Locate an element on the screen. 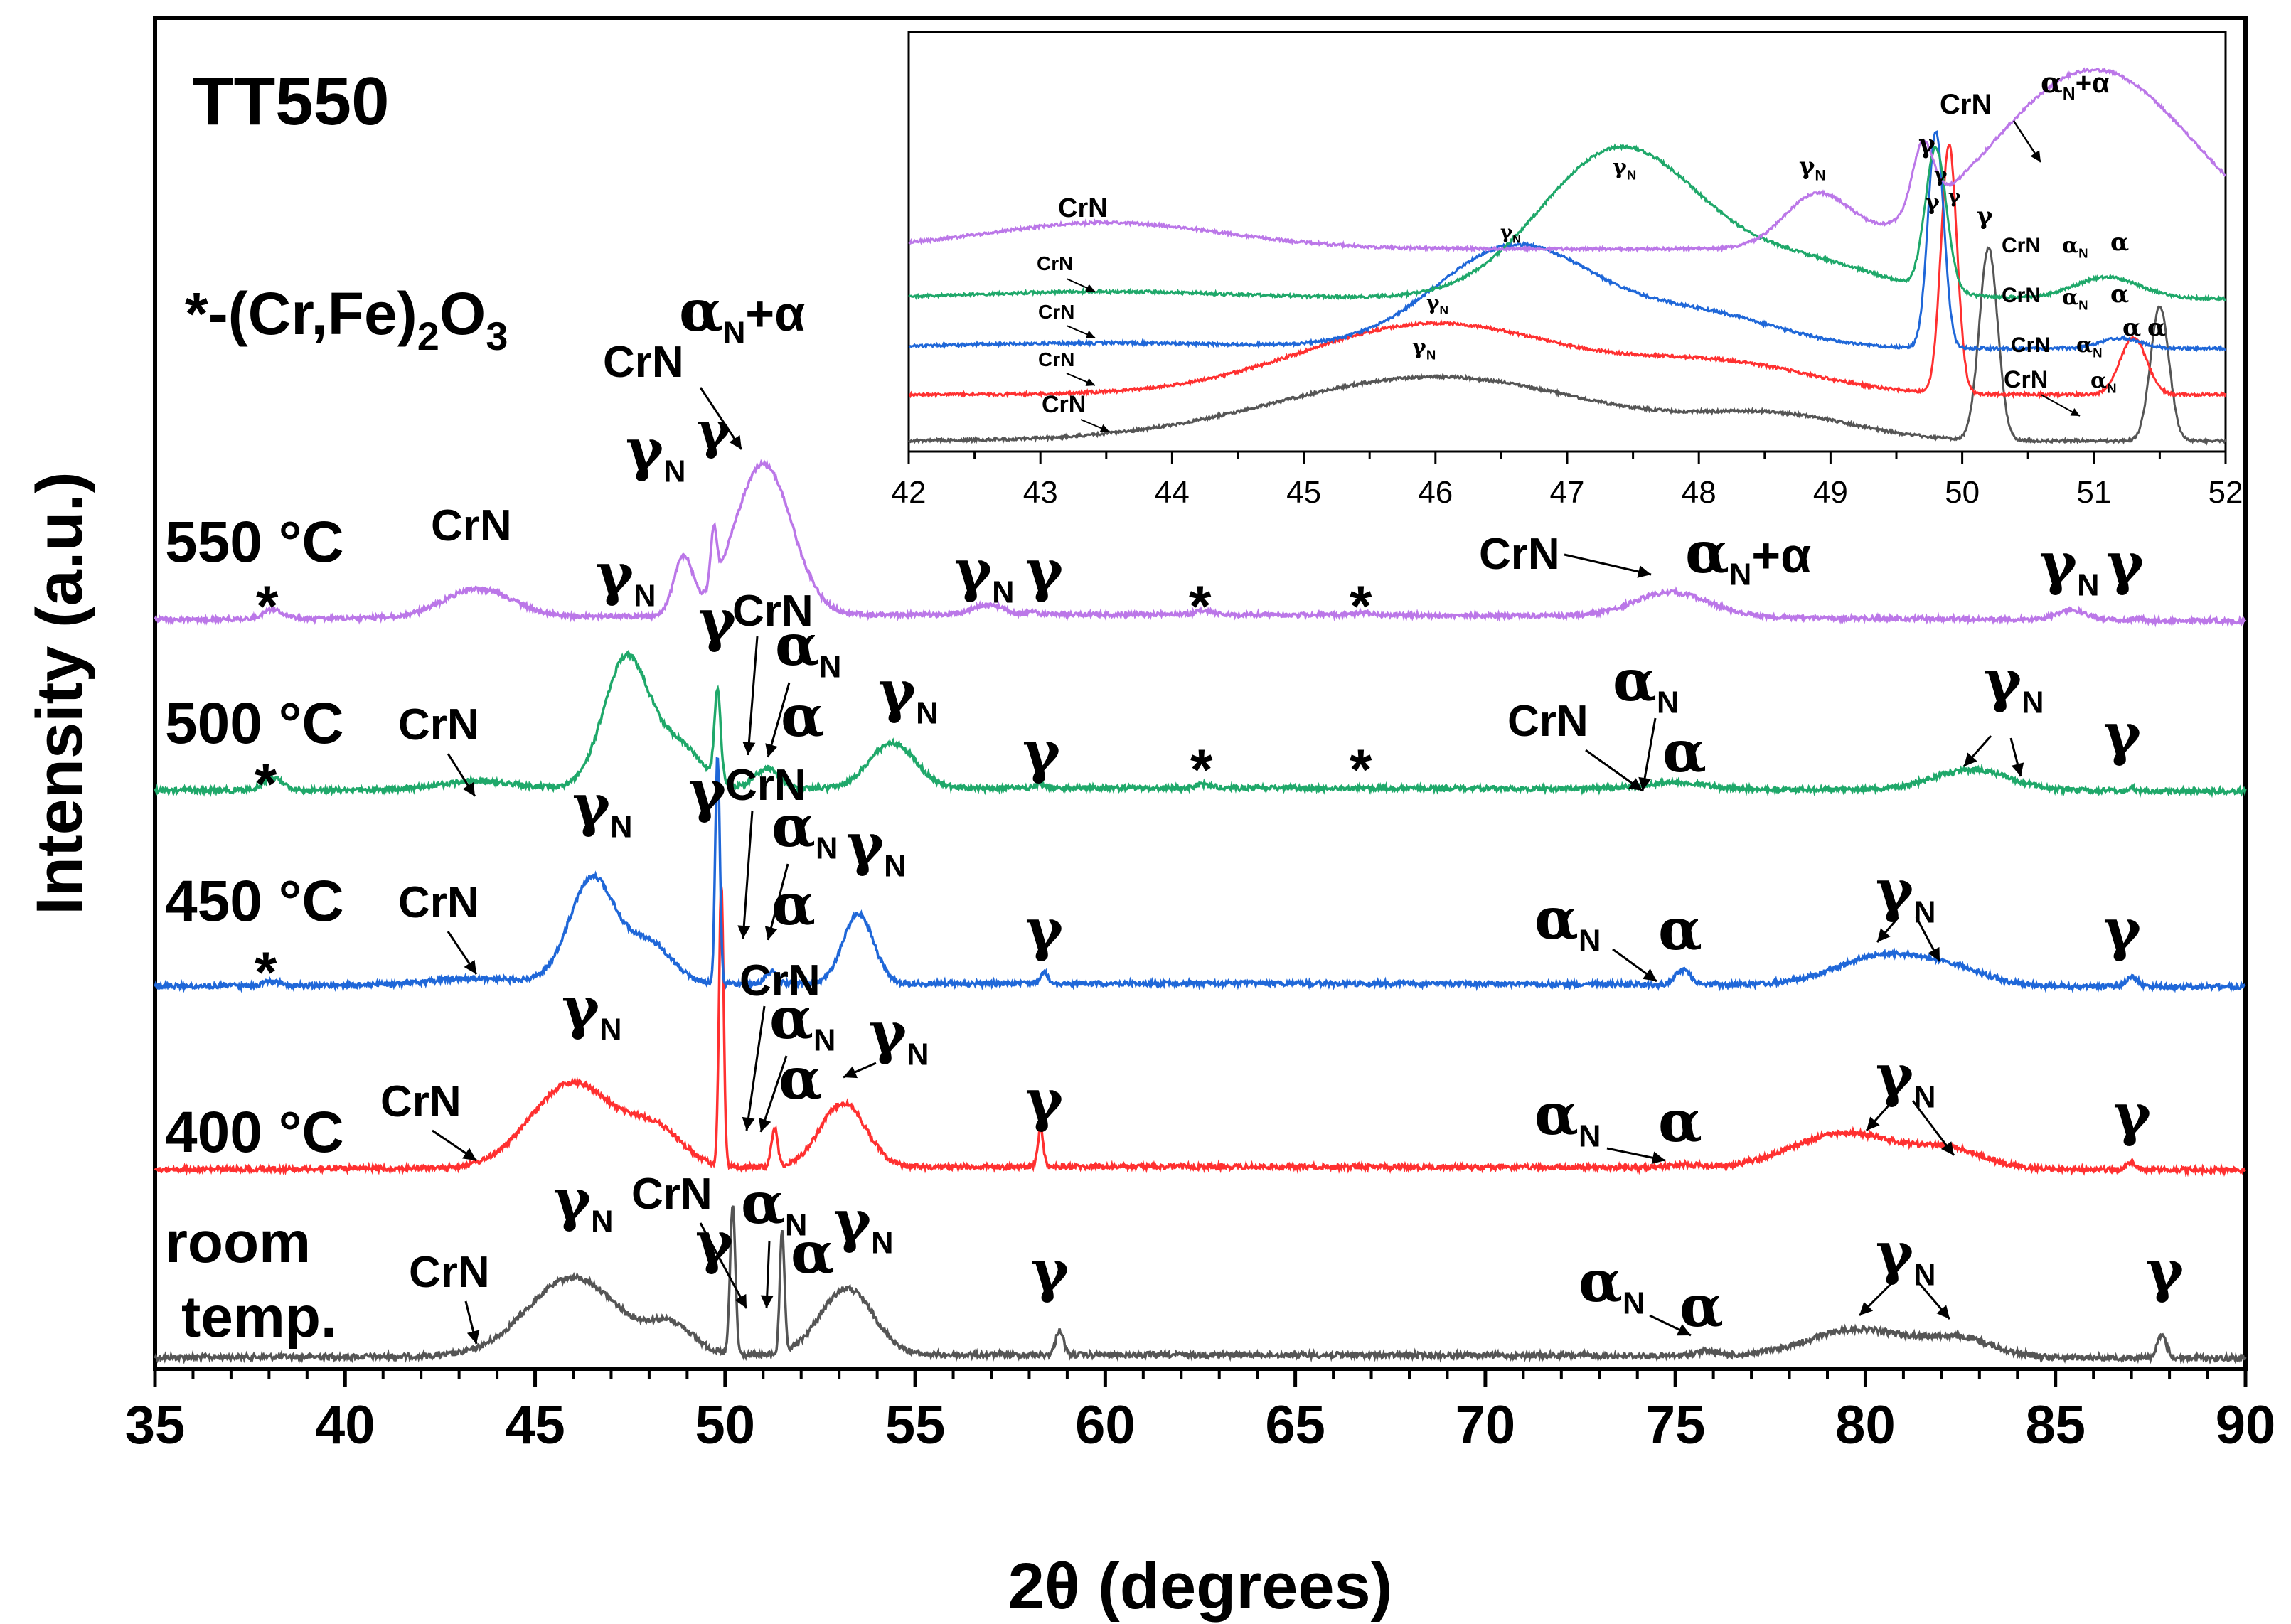  inset-x-axis-ticks: 42 43 44 45 46 47 48 49 50 51 52 is located at coordinates (1567, 481).